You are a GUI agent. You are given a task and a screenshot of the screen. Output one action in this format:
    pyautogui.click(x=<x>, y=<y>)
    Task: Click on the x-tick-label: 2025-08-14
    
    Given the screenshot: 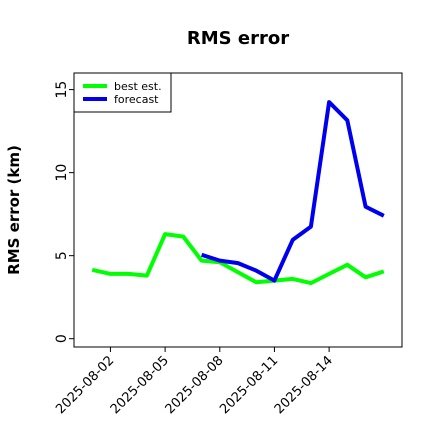 What is the action you would take?
    pyautogui.click(x=304, y=385)
    